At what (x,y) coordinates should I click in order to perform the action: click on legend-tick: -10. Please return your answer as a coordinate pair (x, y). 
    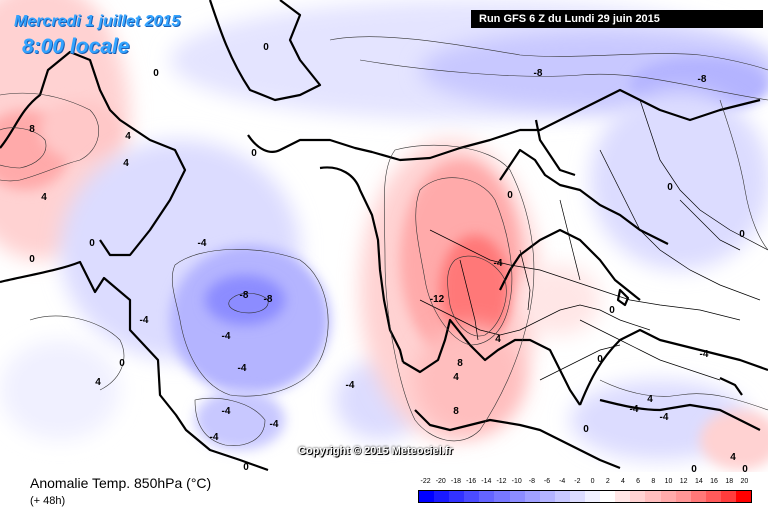
    Looking at the image, I should click on (516, 481).